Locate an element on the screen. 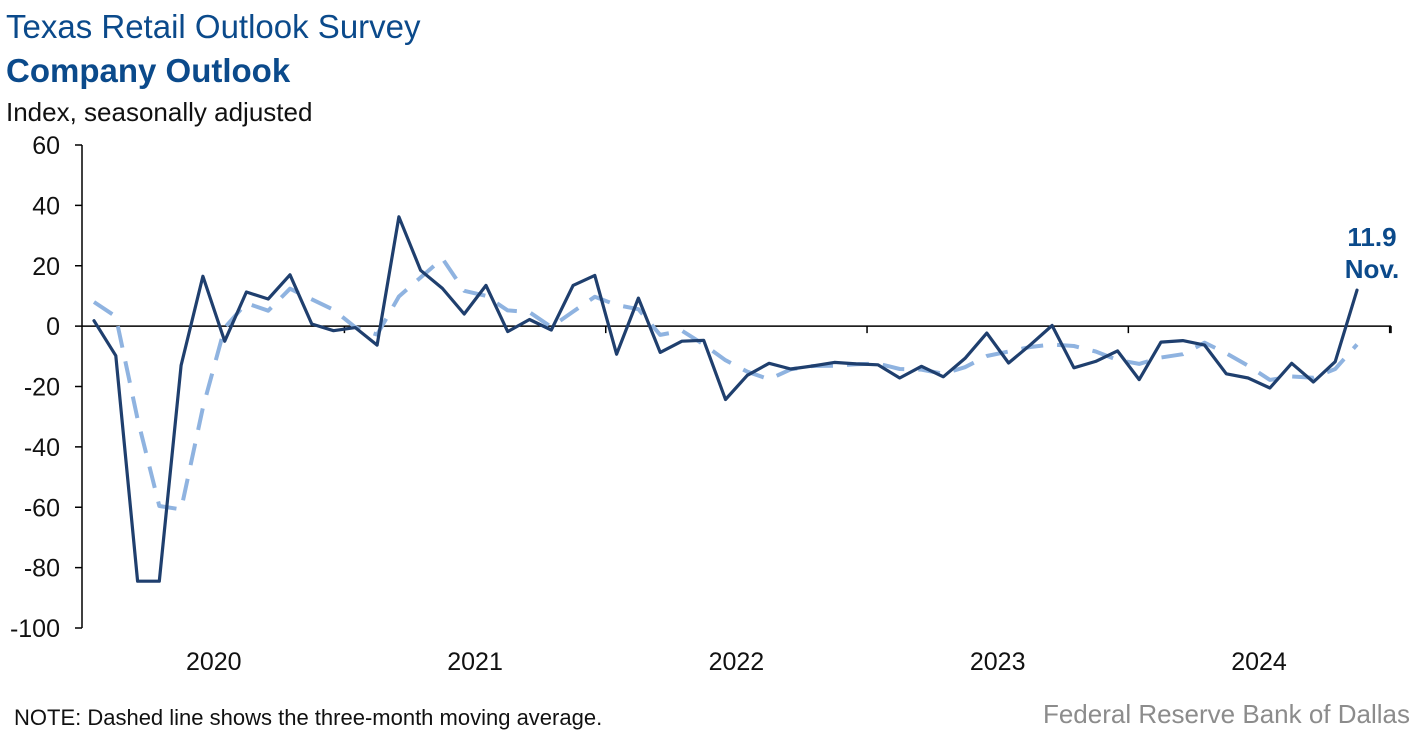  x-tick-label: 2021 is located at coordinates (475, 662).